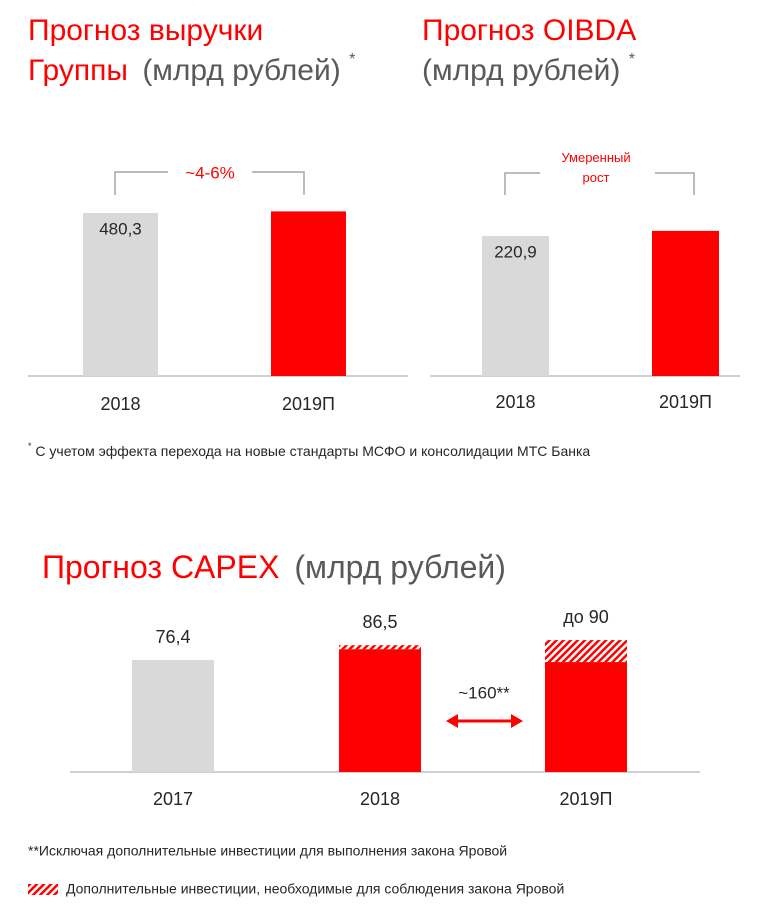 This screenshot has width=766, height=917. Describe the element at coordinates (78, 70) in the screenshot. I see `chart-title: Группы` at that location.